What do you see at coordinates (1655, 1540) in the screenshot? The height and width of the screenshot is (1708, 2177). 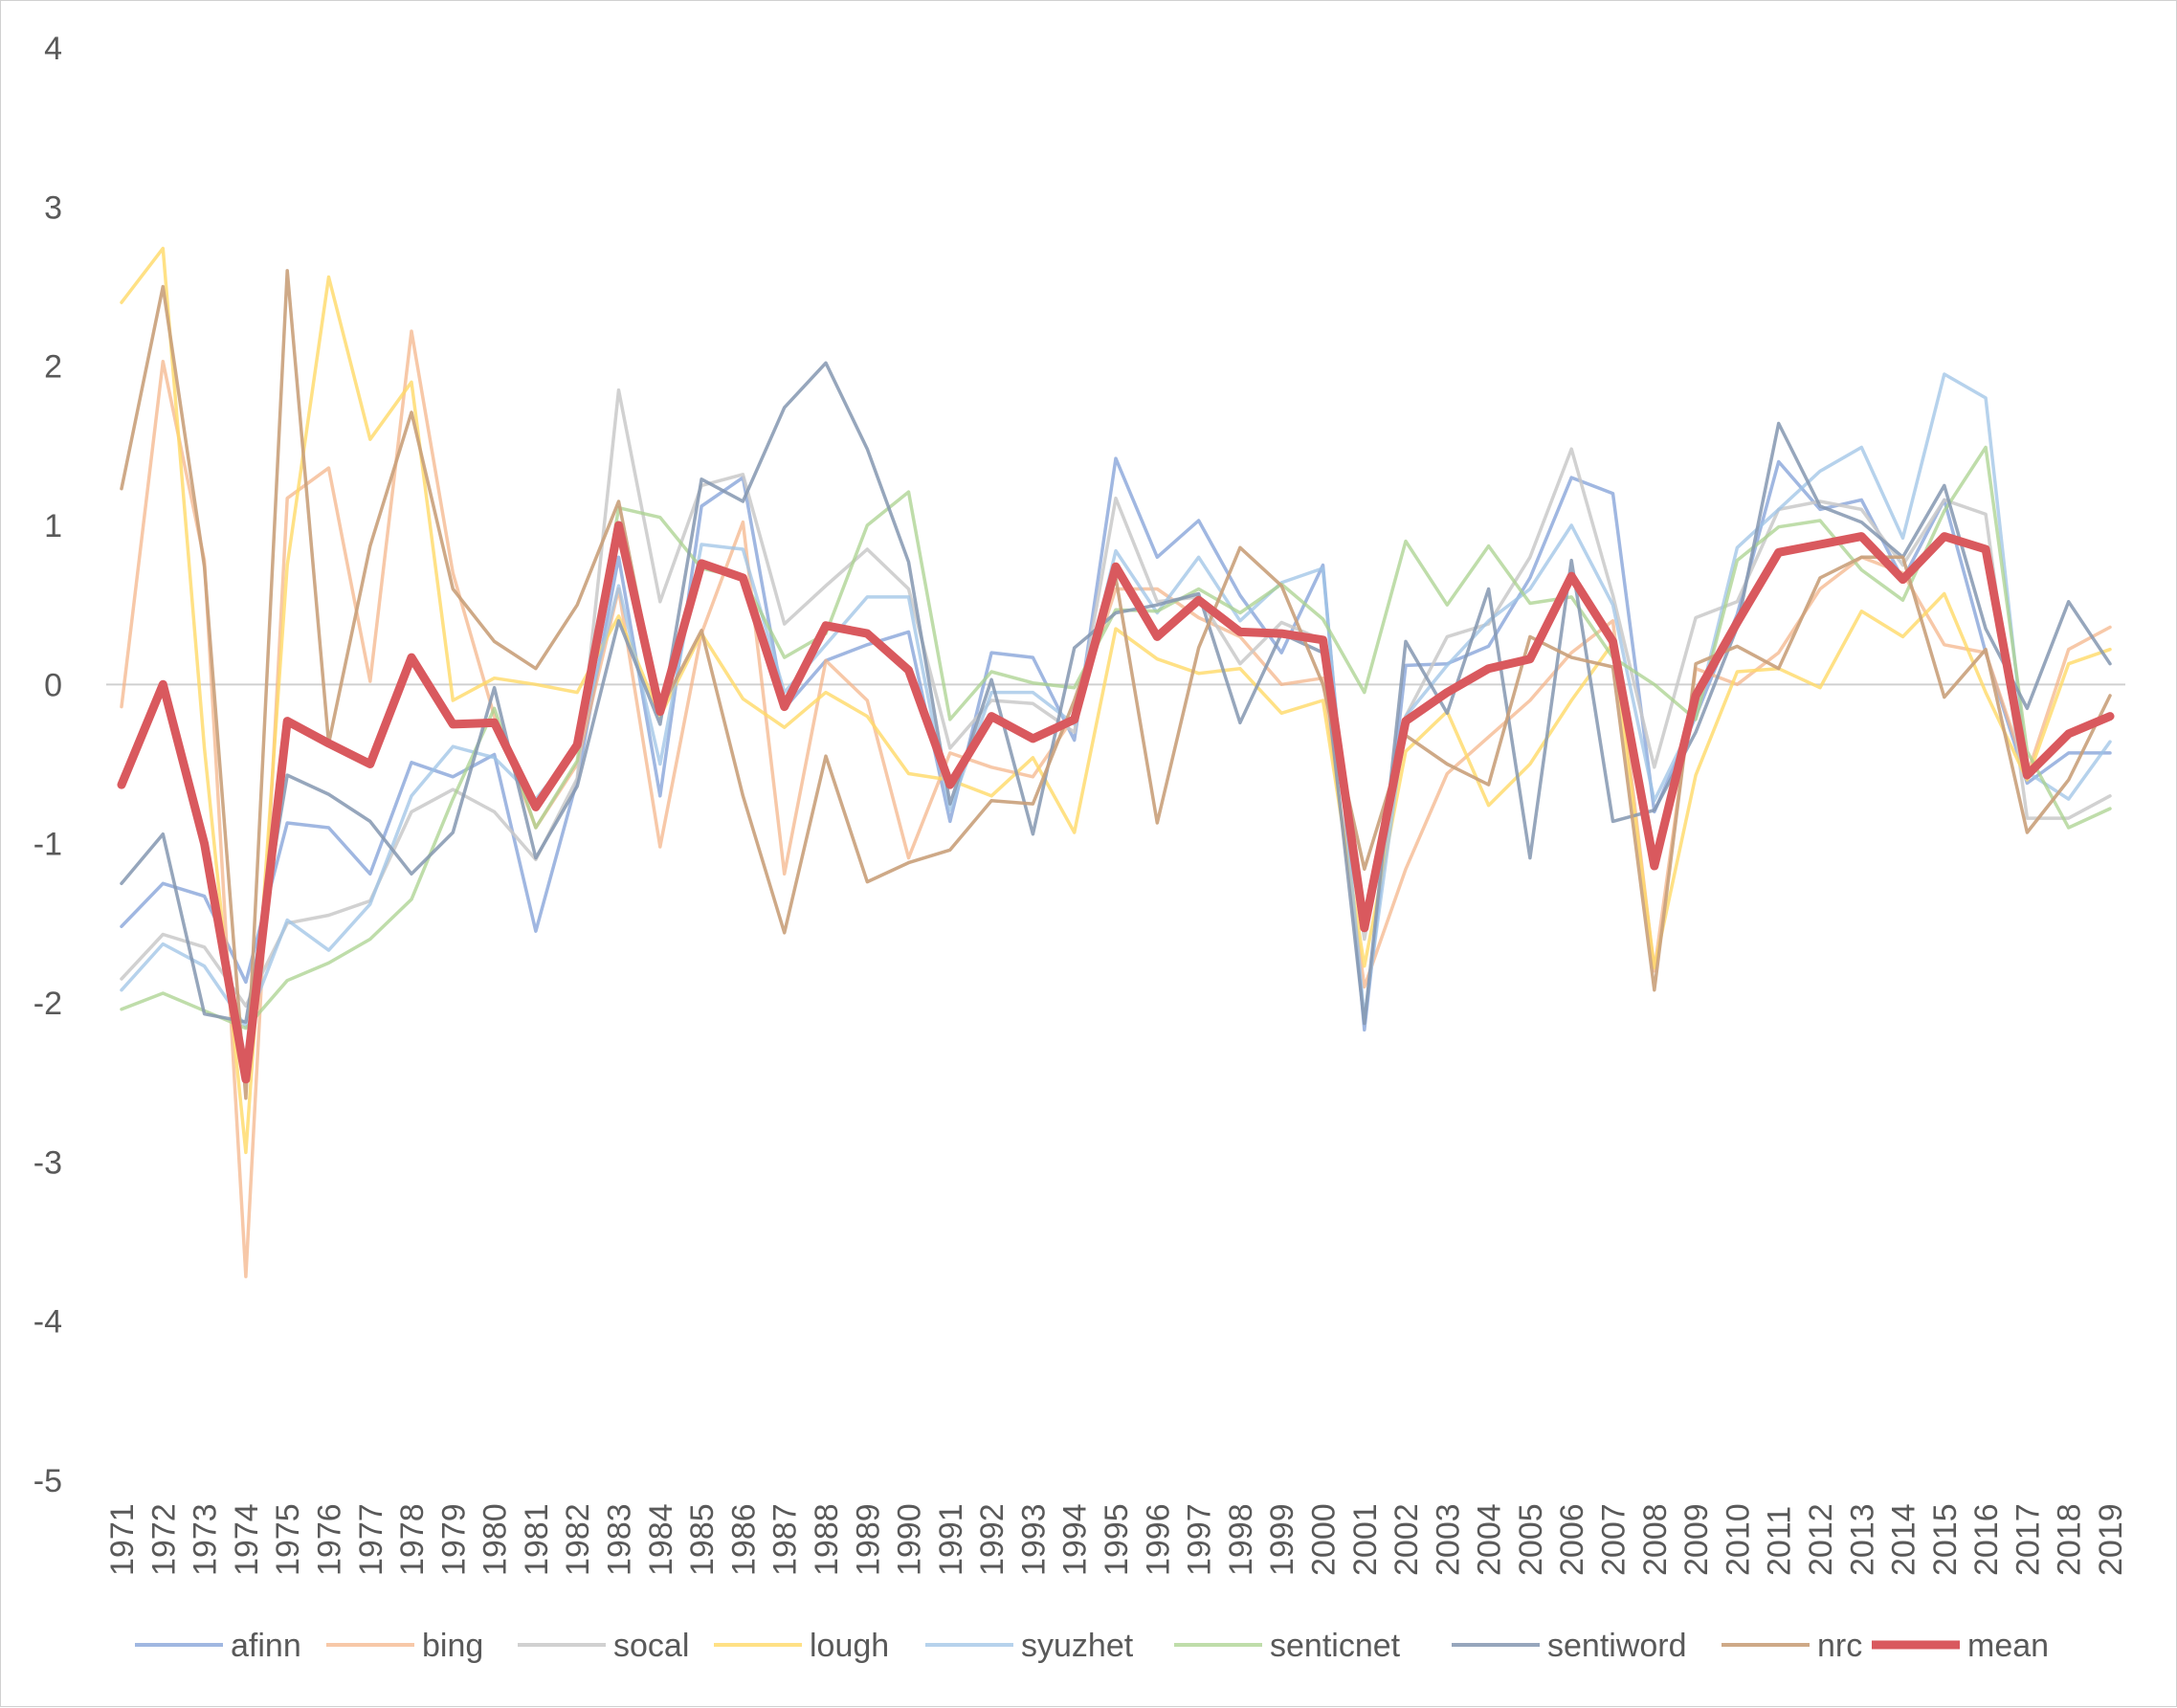 I see `x-tick-label: 2008` at bounding box center [1655, 1540].